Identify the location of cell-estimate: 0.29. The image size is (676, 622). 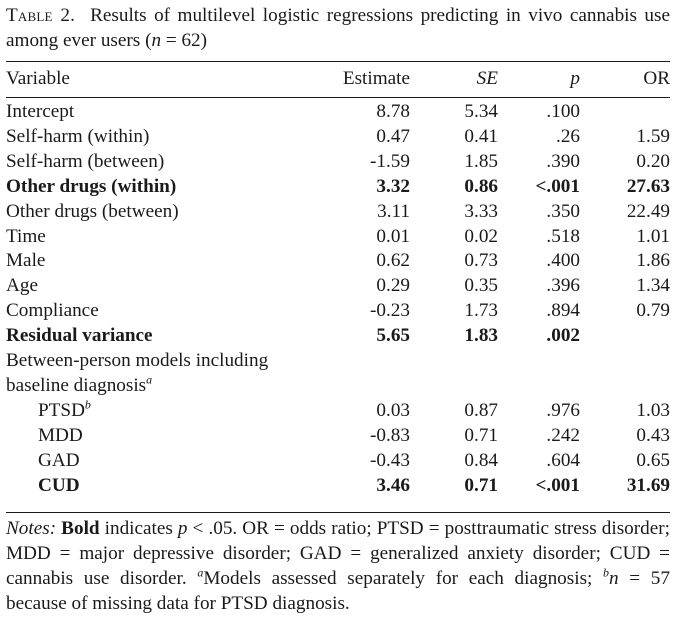
(393, 286).